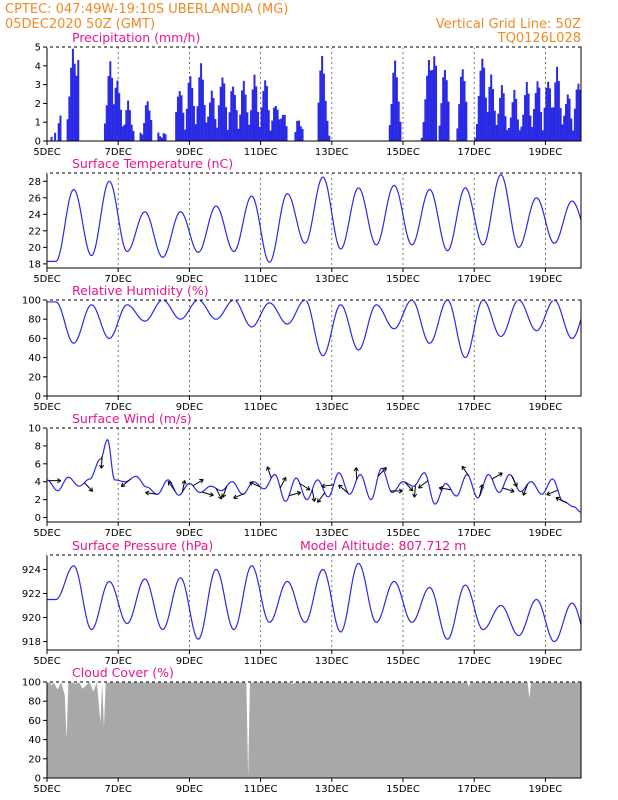 This screenshot has height=800, width=618. Describe the element at coordinates (38, 446) in the screenshot. I see `y-tick-label: 8` at that location.